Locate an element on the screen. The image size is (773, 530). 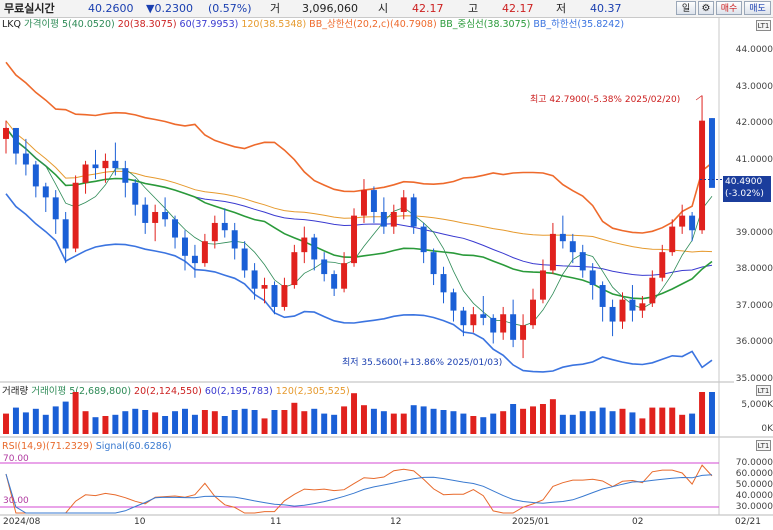
high-annotation: 최고 42.7900(-5.38% 2025/02/20) is located at coordinates (605, 100).